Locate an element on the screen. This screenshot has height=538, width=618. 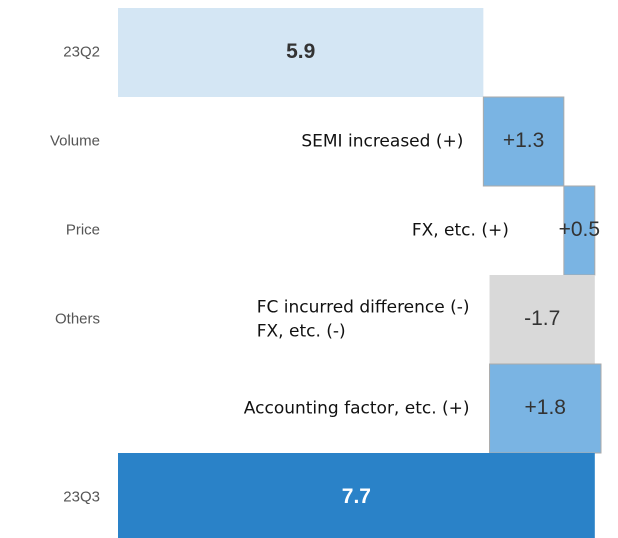
value-label: 7.7 is located at coordinates (356, 496).